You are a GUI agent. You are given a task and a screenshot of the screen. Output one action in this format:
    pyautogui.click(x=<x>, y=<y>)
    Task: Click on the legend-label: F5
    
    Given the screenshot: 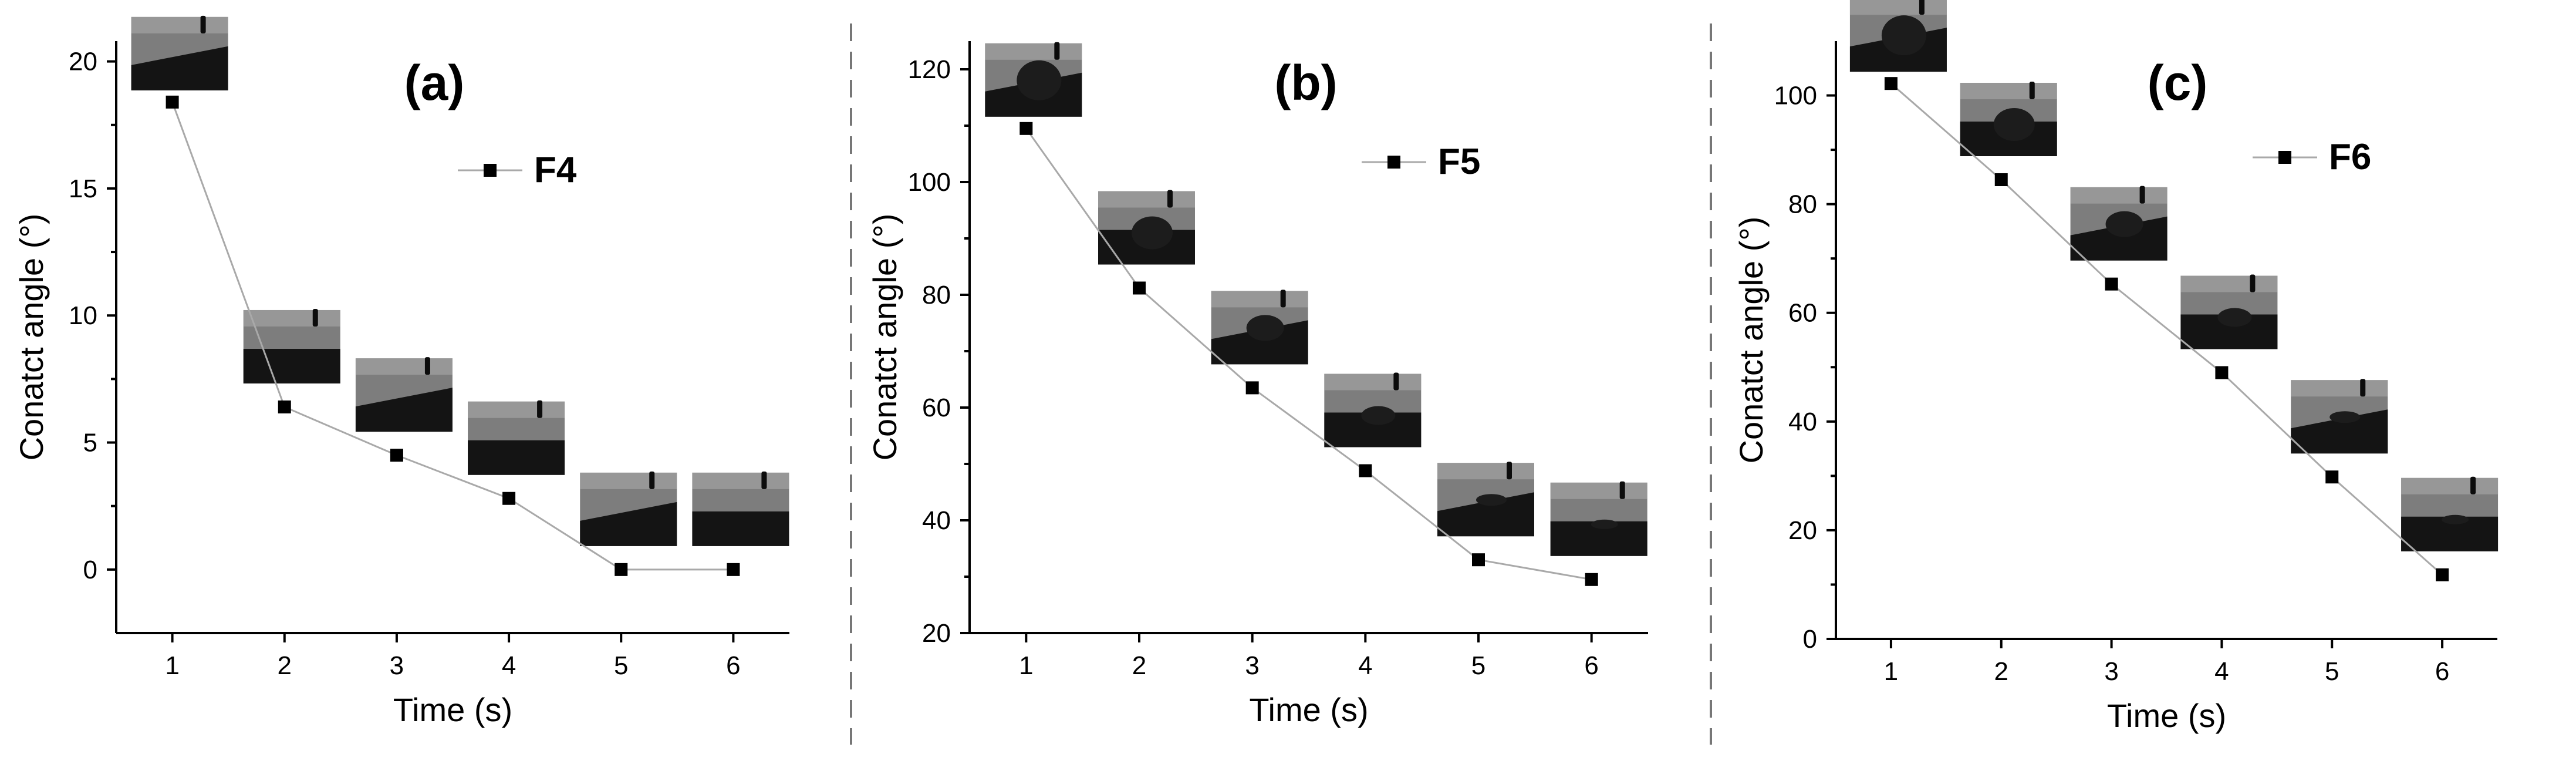 What is the action you would take?
    pyautogui.click(x=1459, y=162)
    